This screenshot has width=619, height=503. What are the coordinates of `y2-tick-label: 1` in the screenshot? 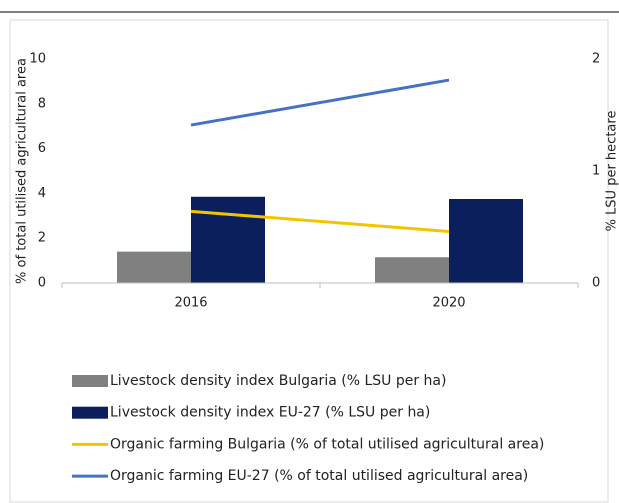 It's located at (596, 171).